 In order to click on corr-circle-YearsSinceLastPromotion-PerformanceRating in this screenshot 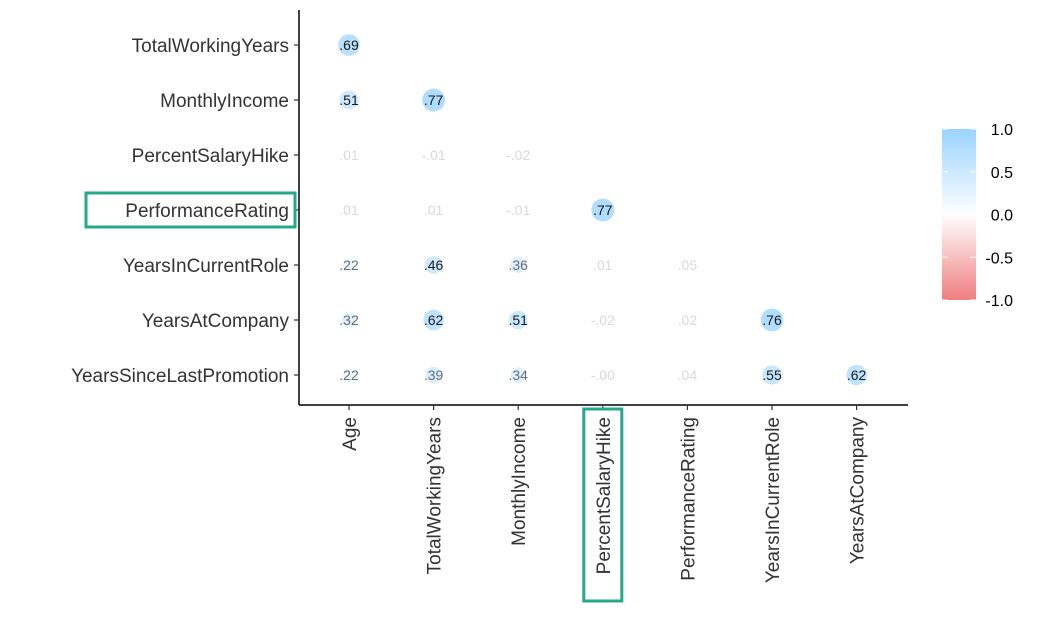, I will do `click(687, 375)`.